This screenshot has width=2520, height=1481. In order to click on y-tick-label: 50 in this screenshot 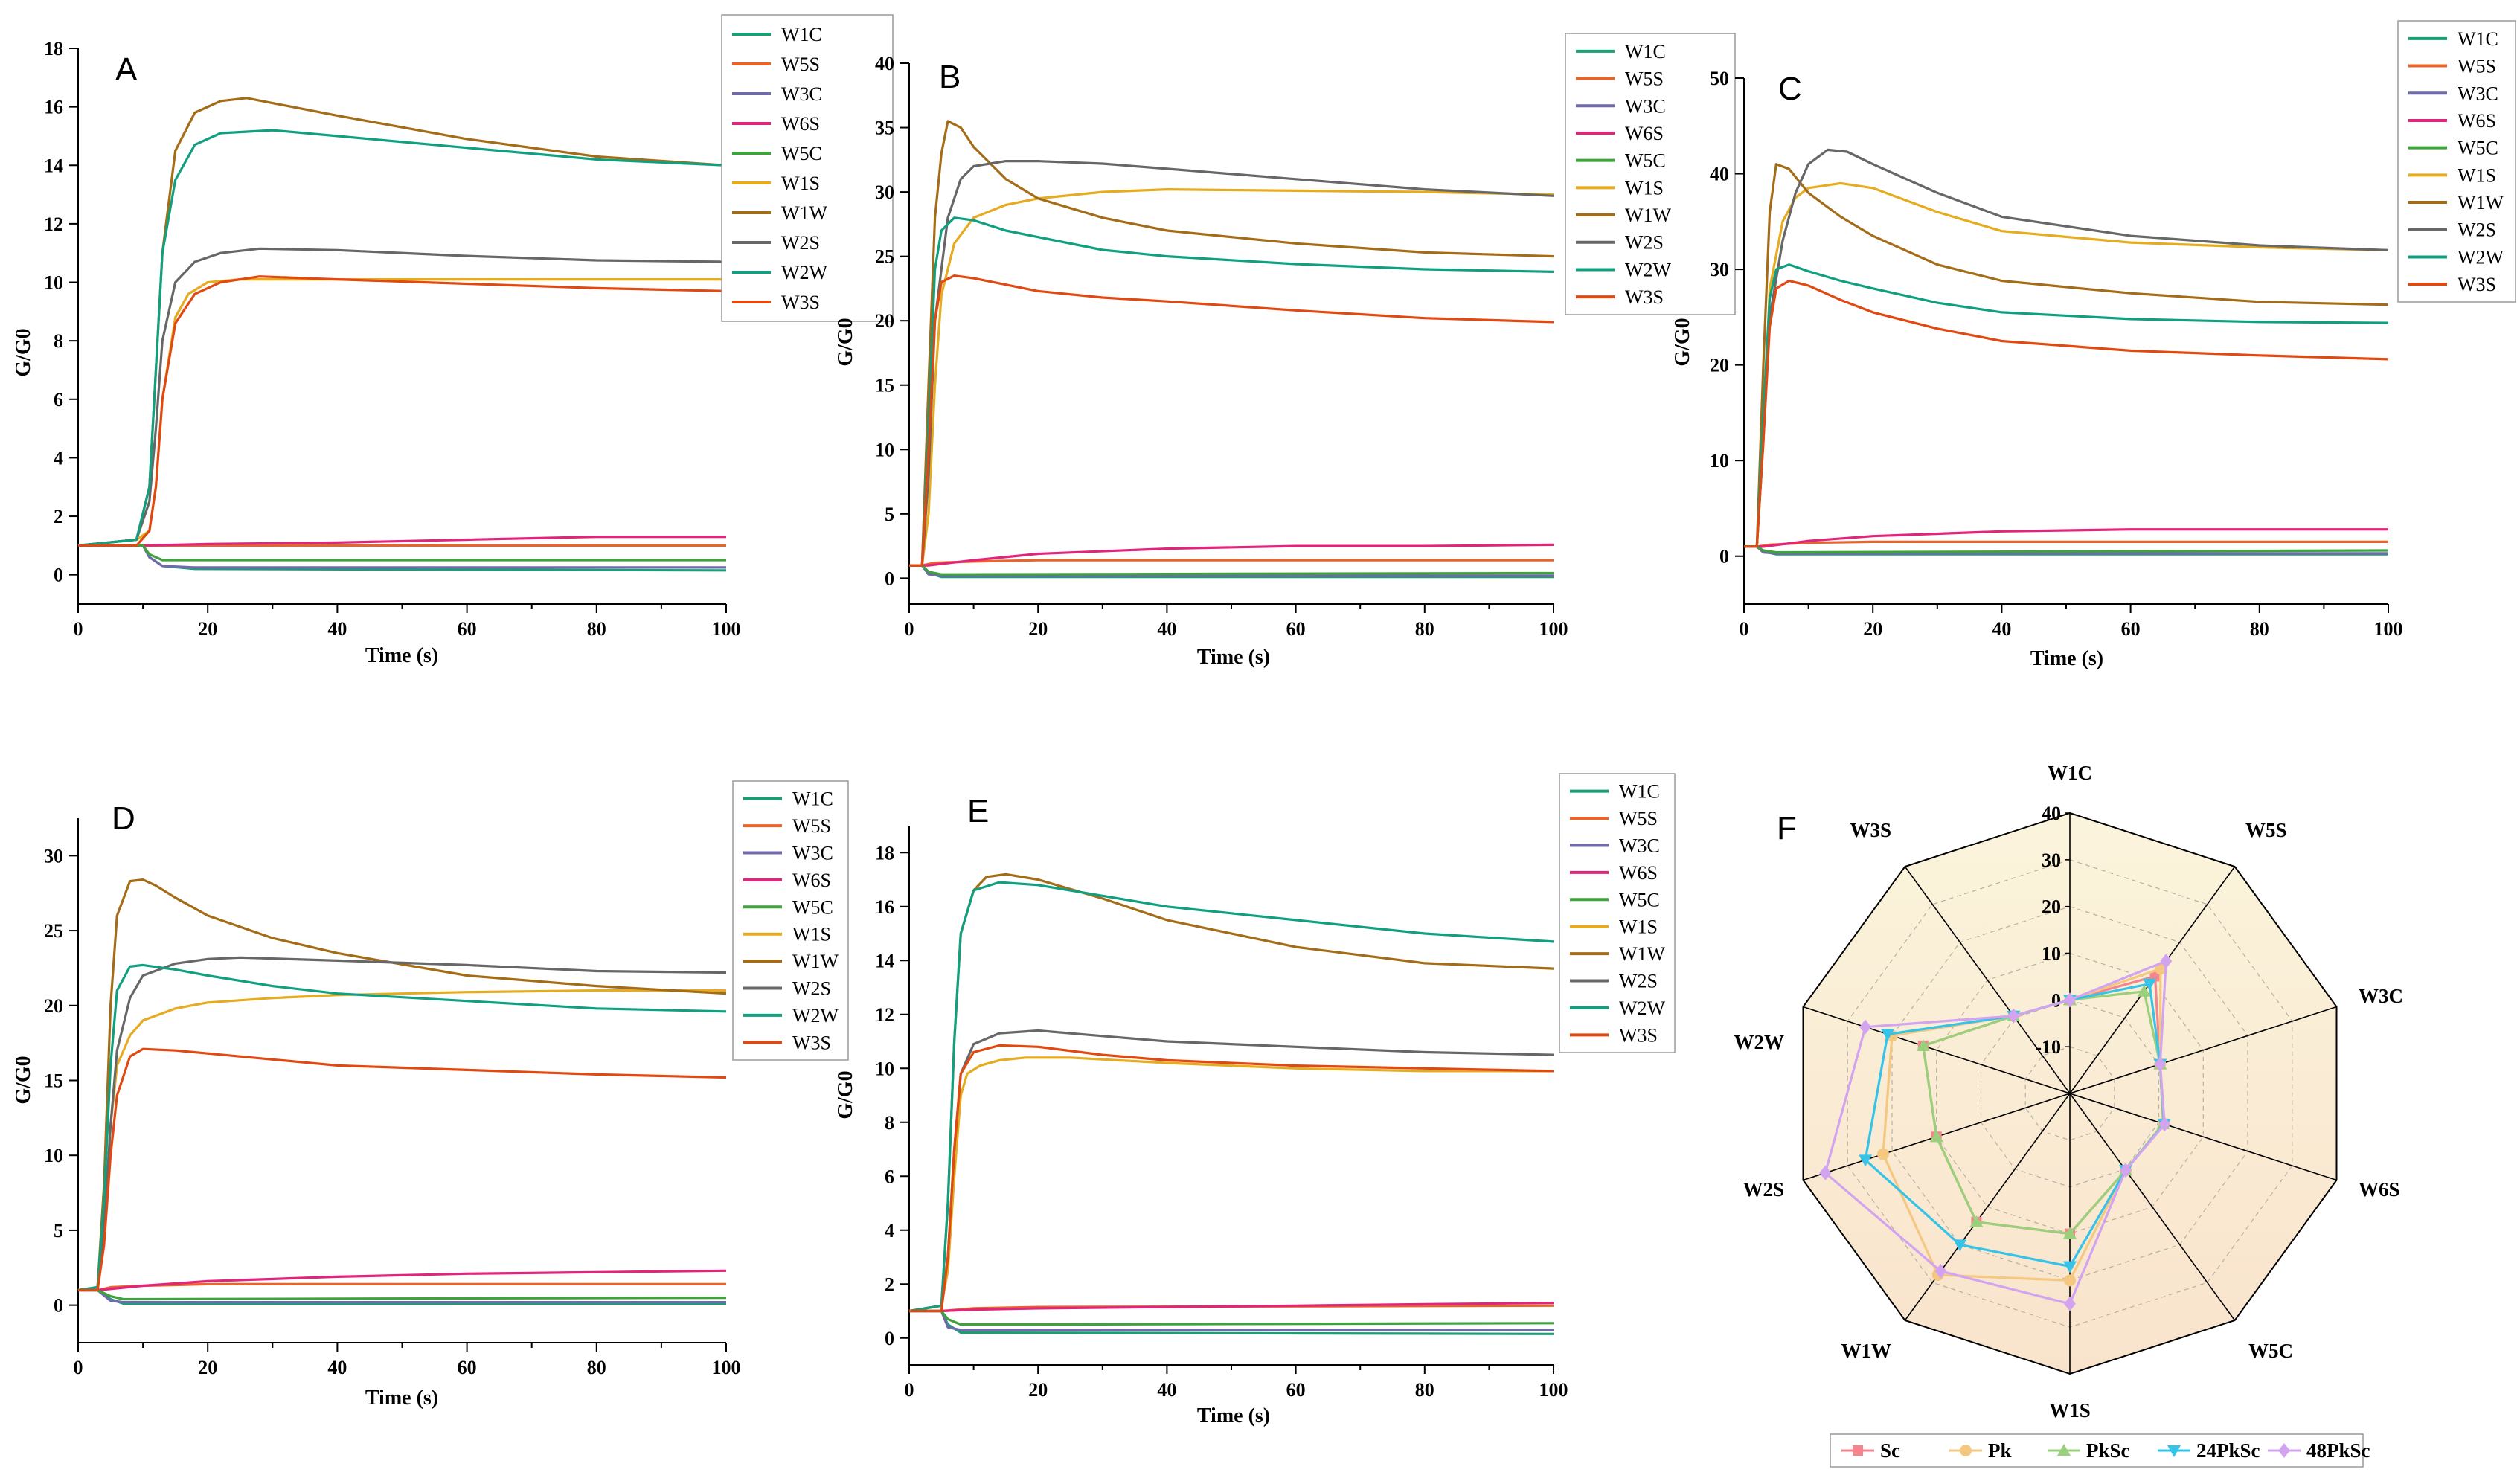, I will do `click(1719, 78)`.